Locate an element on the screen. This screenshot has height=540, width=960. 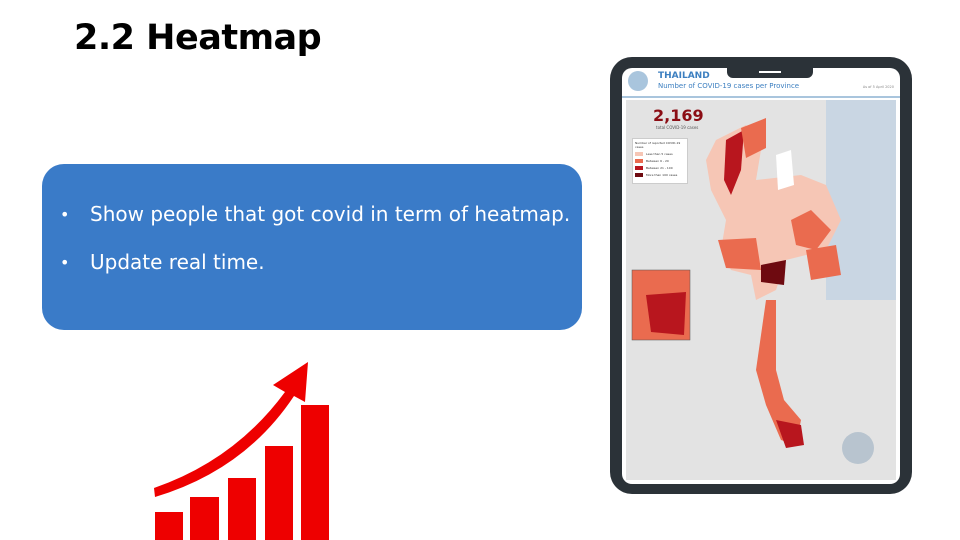
bullet-text: Update real time. is located at coordinates (177, 262).